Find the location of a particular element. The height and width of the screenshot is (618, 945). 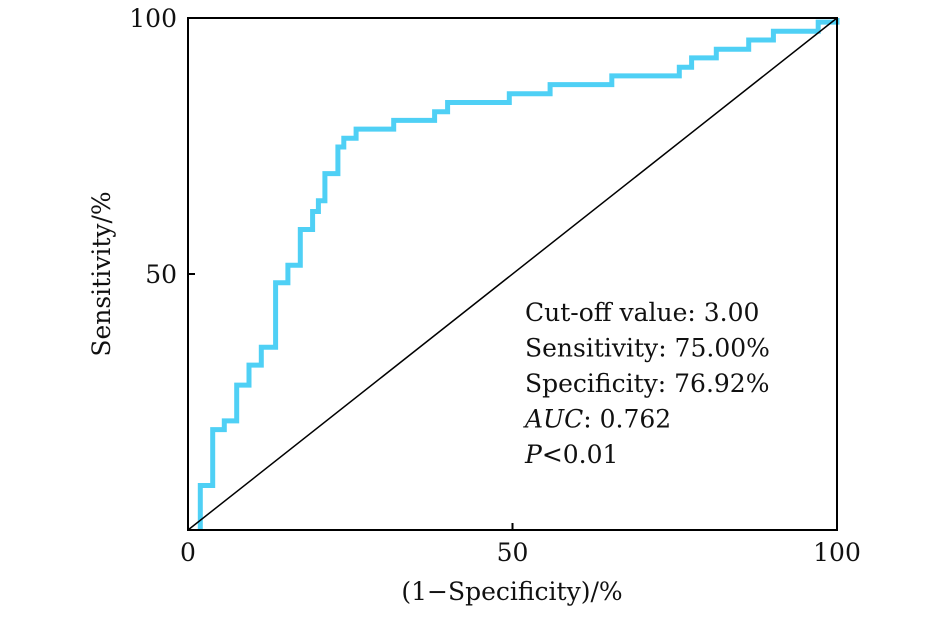

annotation-label: Sensitivity is located at coordinates (592, 348).